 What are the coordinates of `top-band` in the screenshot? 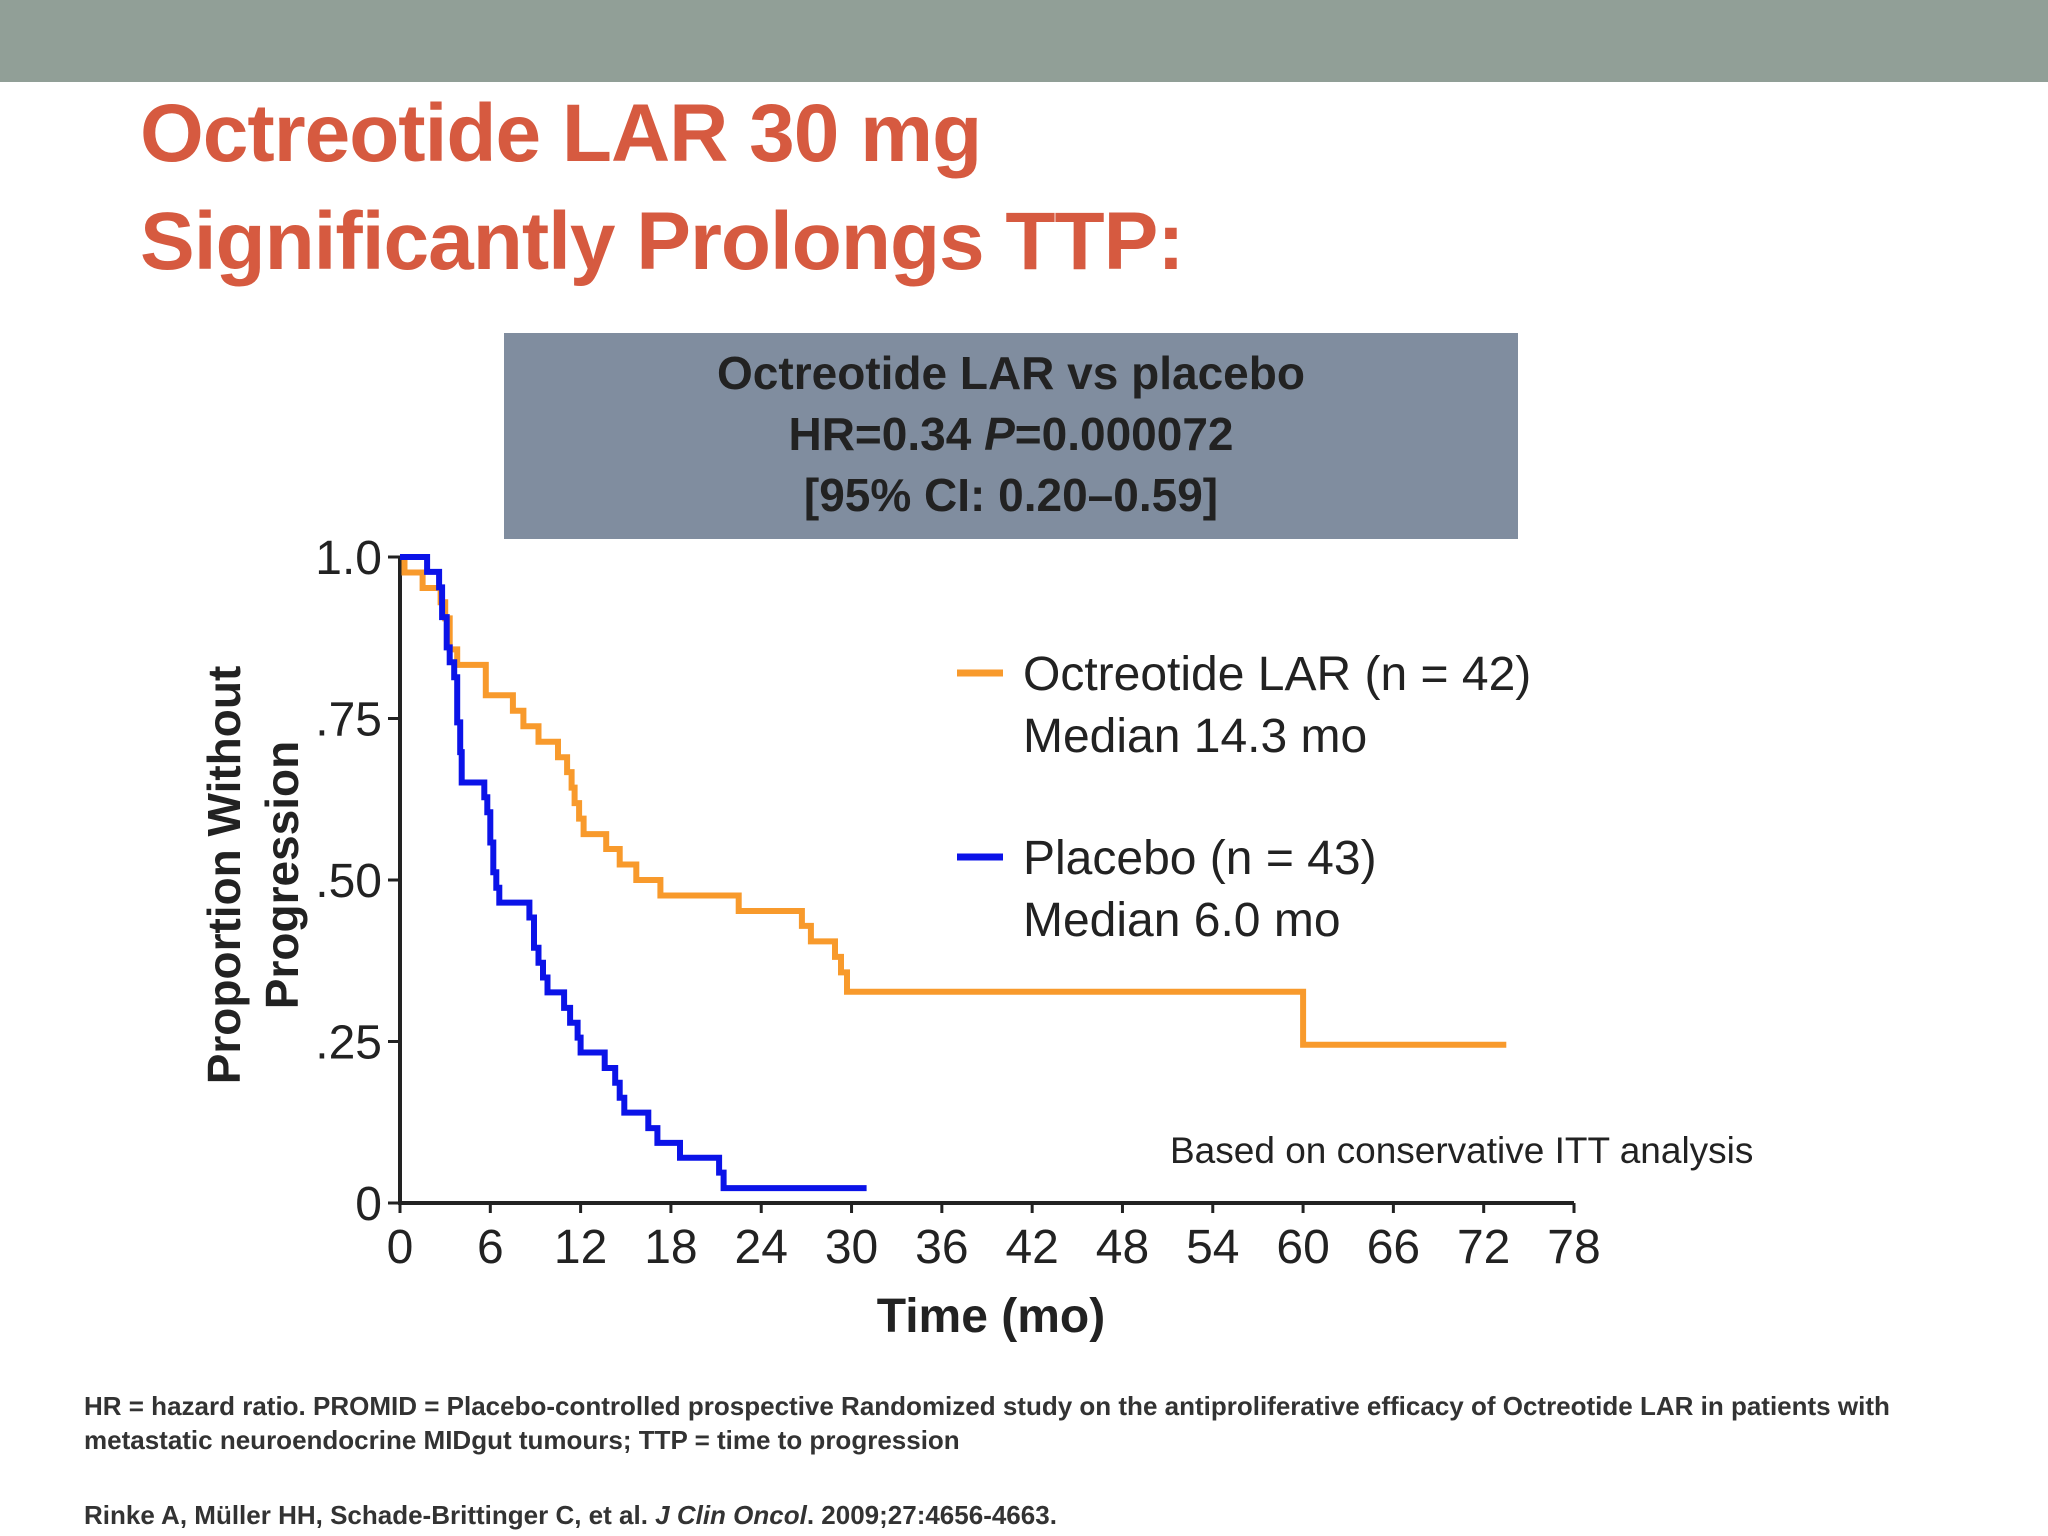 It's located at (1024, 41).